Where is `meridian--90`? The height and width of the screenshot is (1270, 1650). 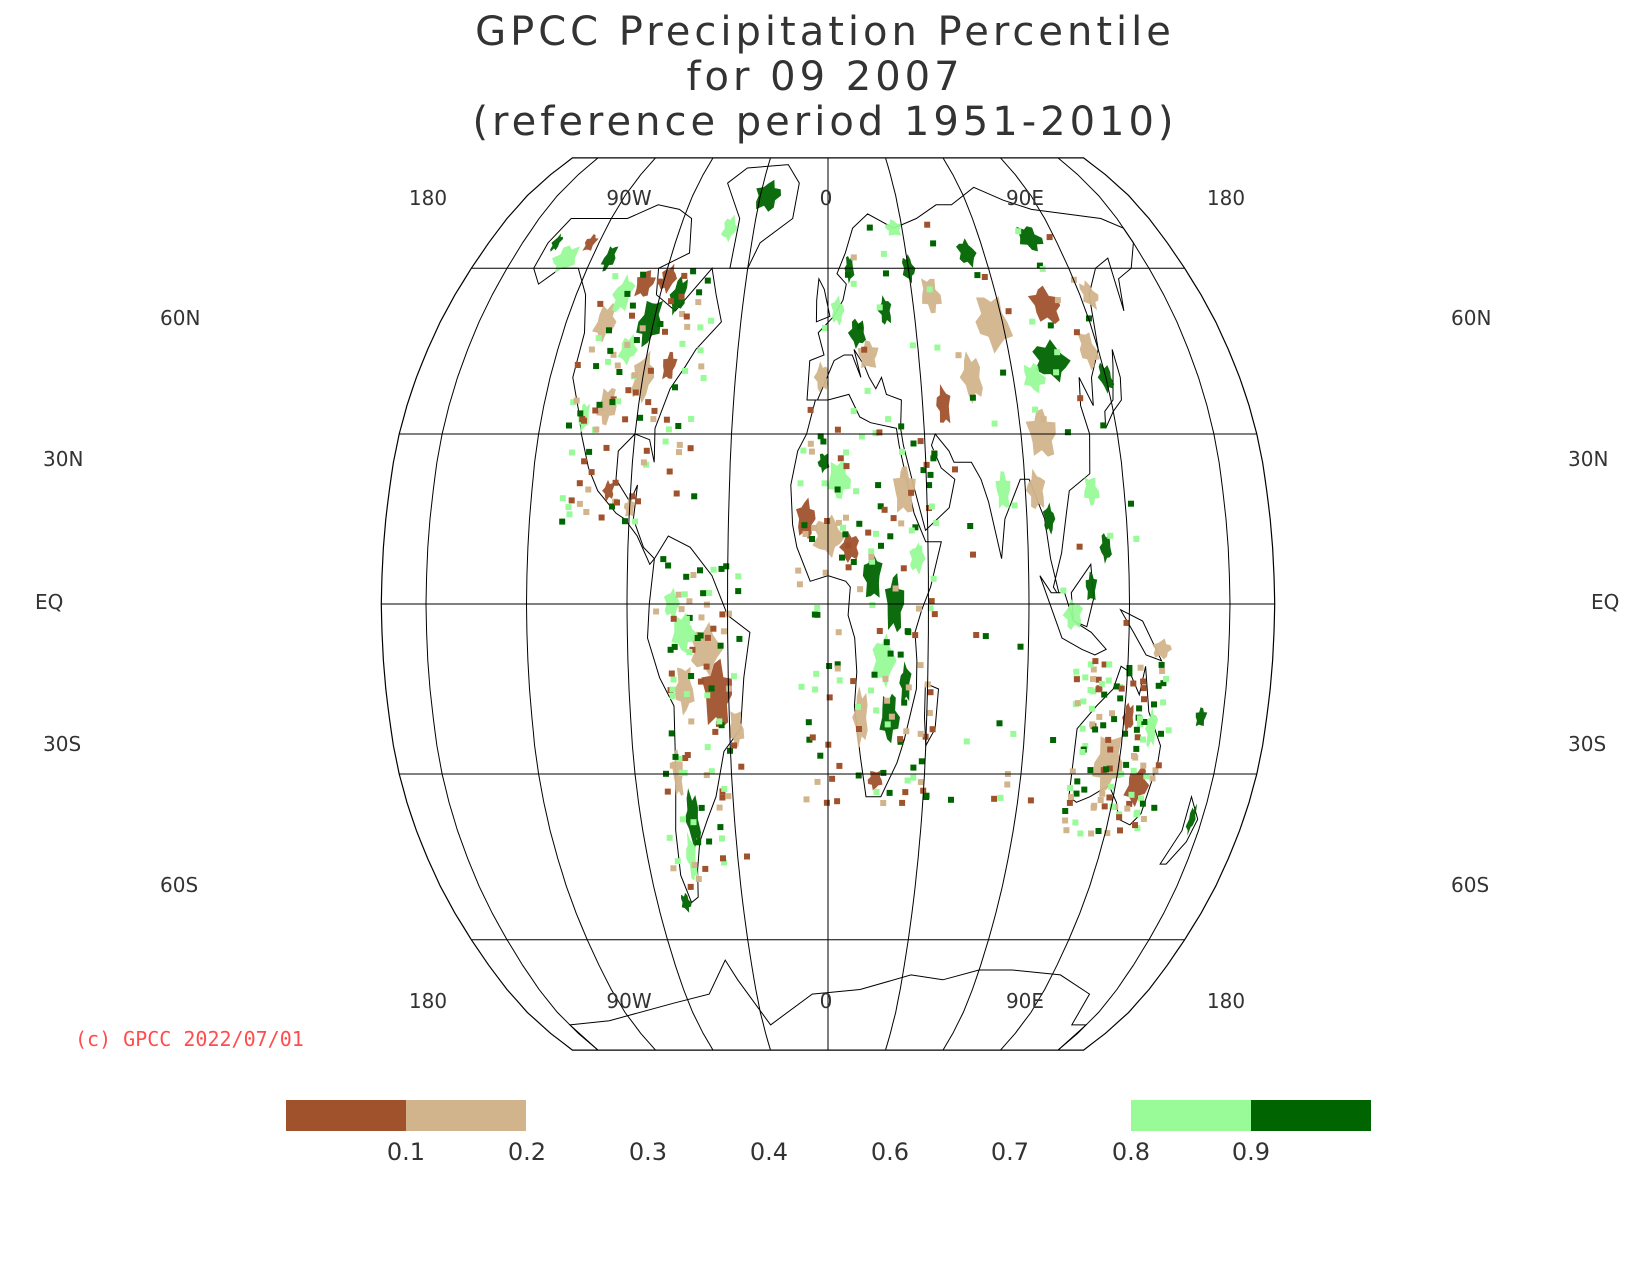 meridian--90 is located at coordinates (670, 604).